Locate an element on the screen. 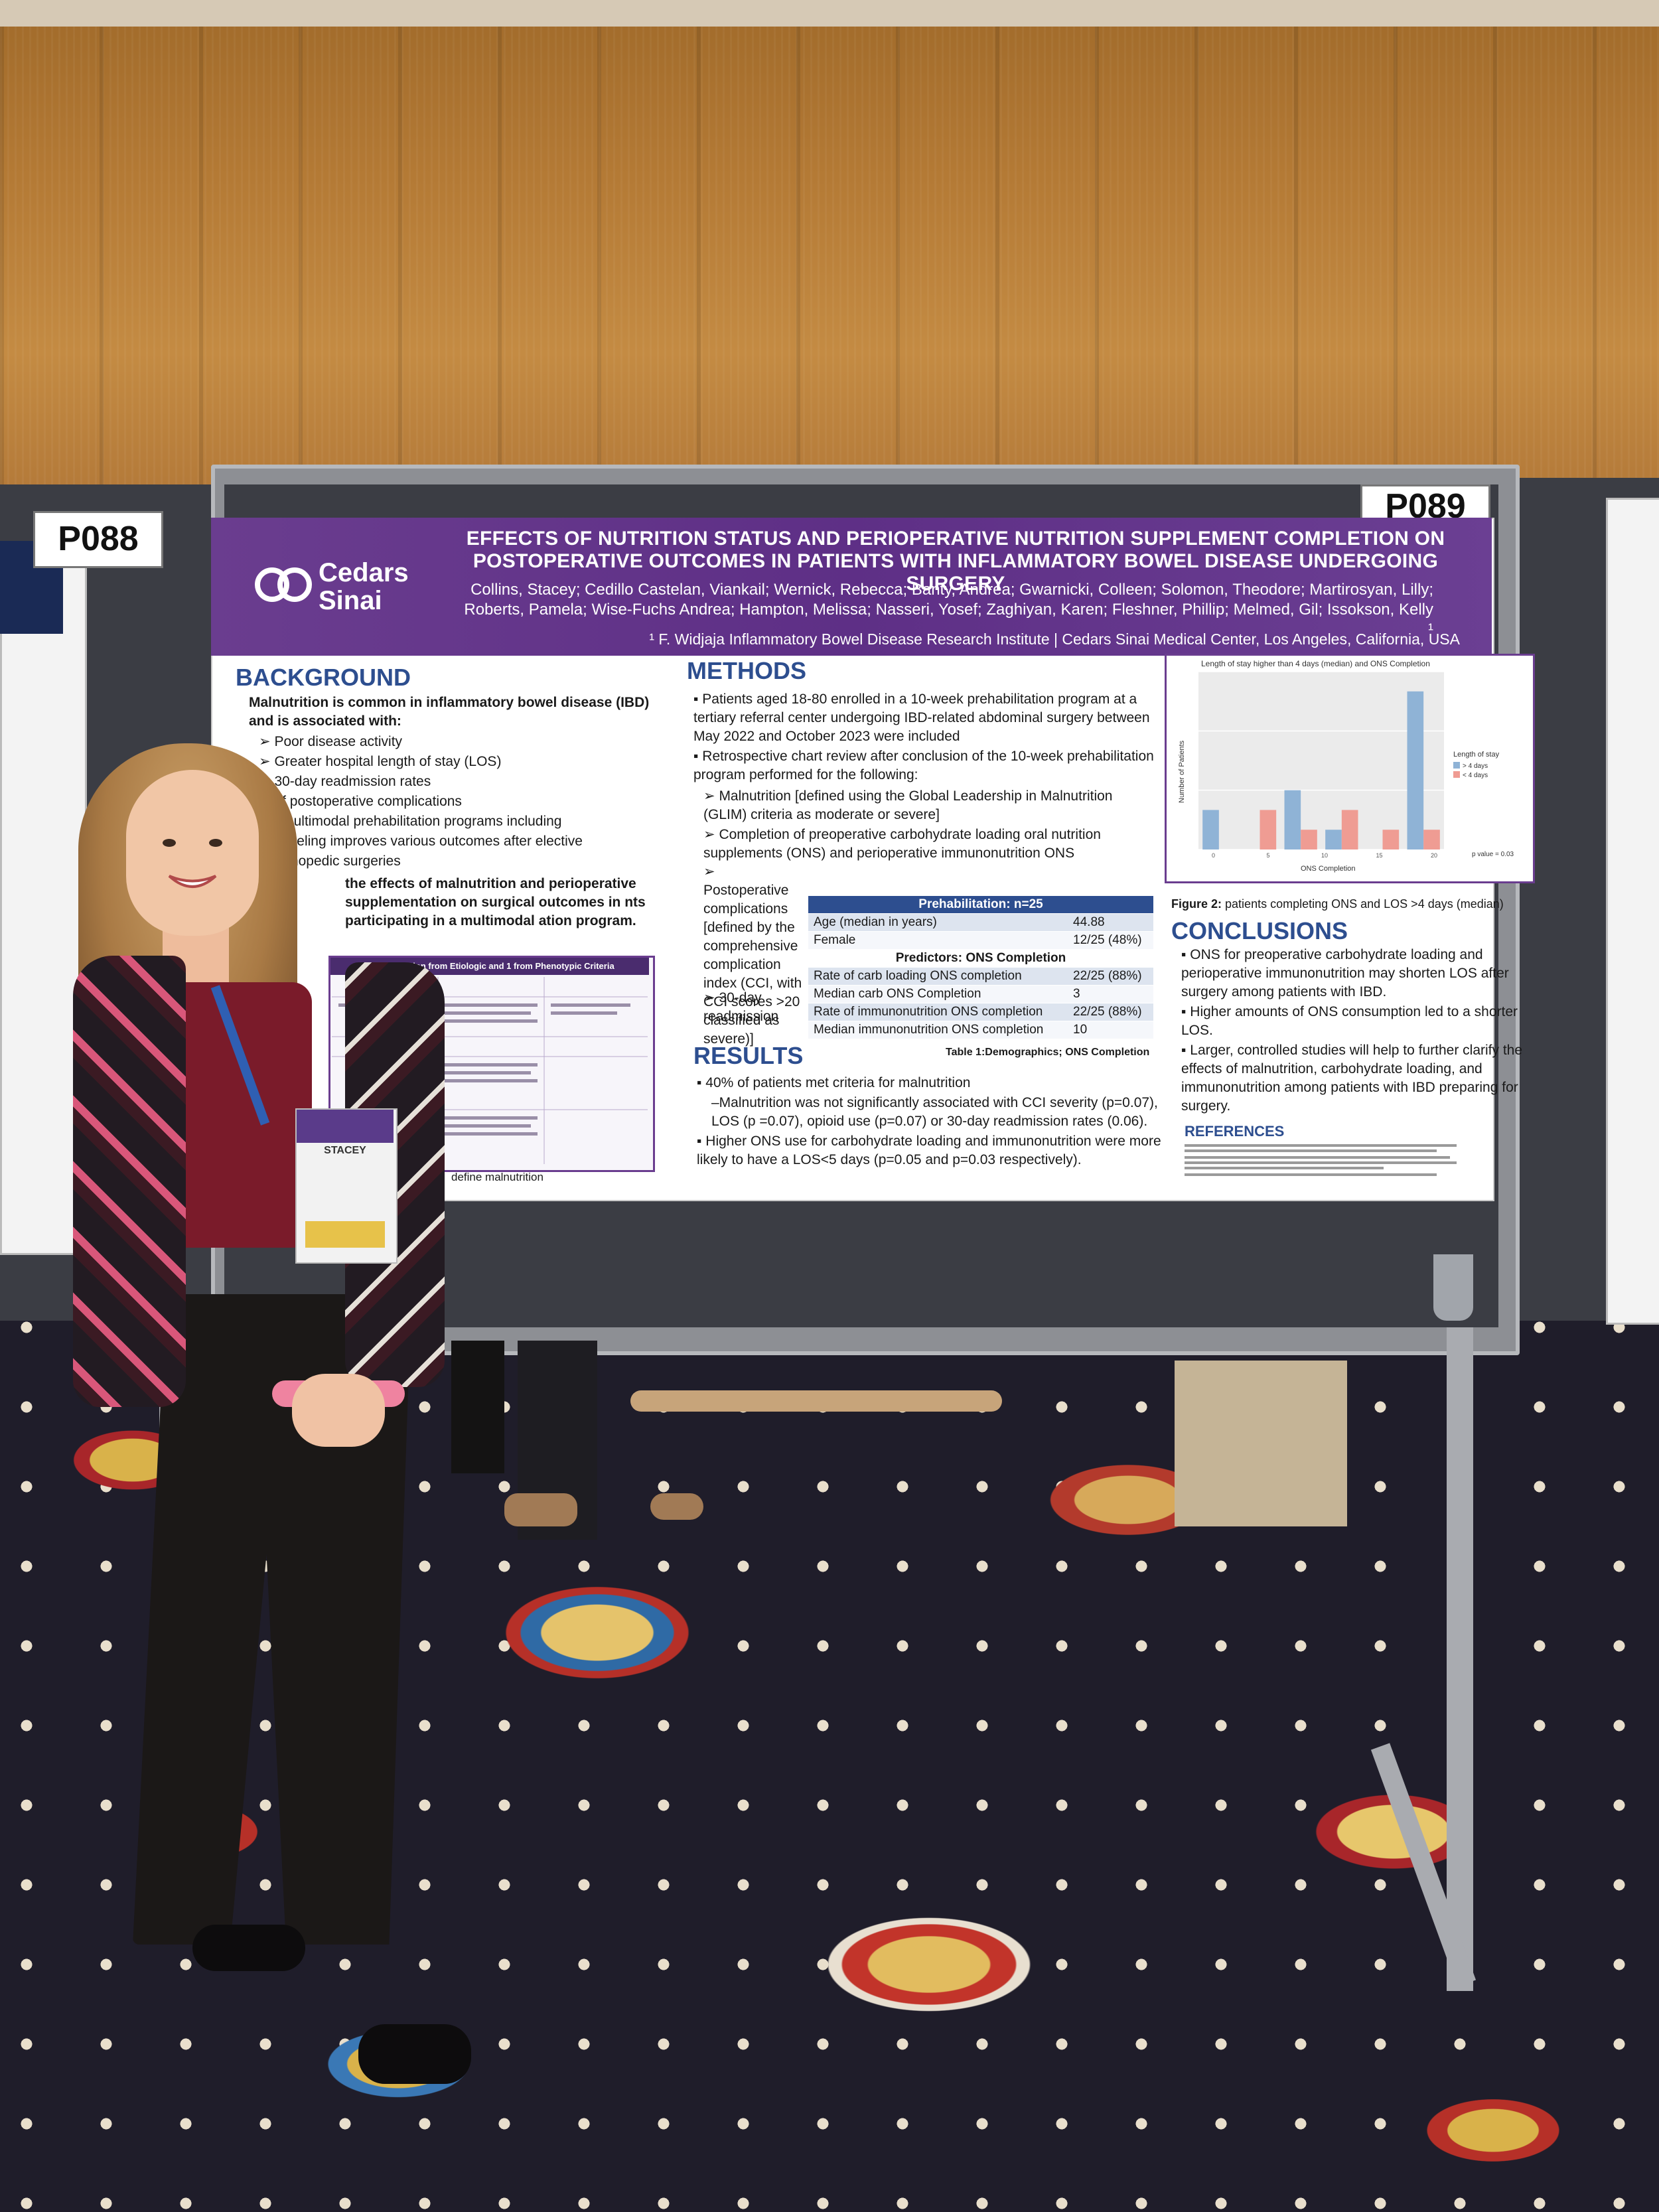 Image resolution: width=1659 pixels, height=2212 pixels. table-header: Prehabilitation: n=25 is located at coordinates (980, 905).